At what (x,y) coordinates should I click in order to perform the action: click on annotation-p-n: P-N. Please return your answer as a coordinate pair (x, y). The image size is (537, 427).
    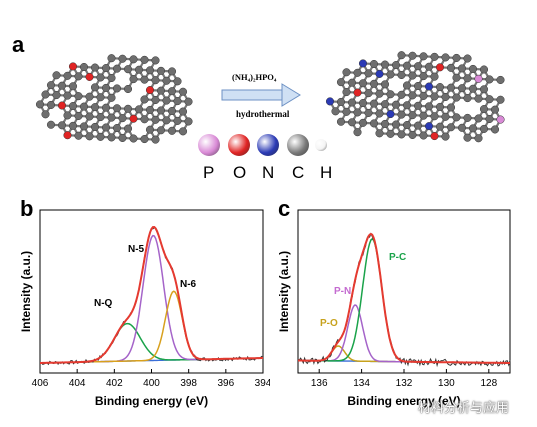
    Looking at the image, I should click on (342, 291).